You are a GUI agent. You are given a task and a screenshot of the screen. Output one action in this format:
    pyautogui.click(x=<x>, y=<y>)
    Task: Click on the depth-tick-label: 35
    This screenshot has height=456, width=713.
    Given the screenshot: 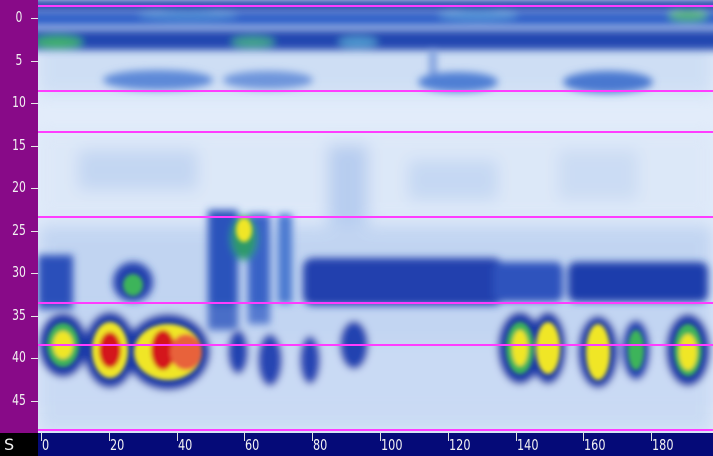 What is the action you would take?
    pyautogui.click(x=19, y=314)
    